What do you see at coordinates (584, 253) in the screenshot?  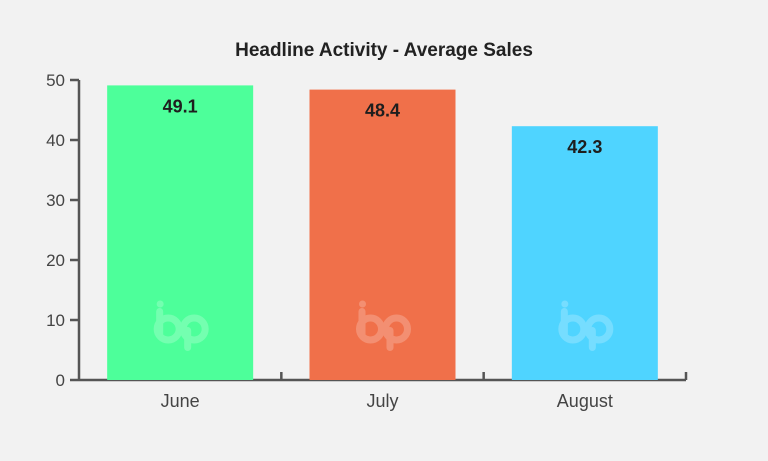 I see `bar-august` at bounding box center [584, 253].